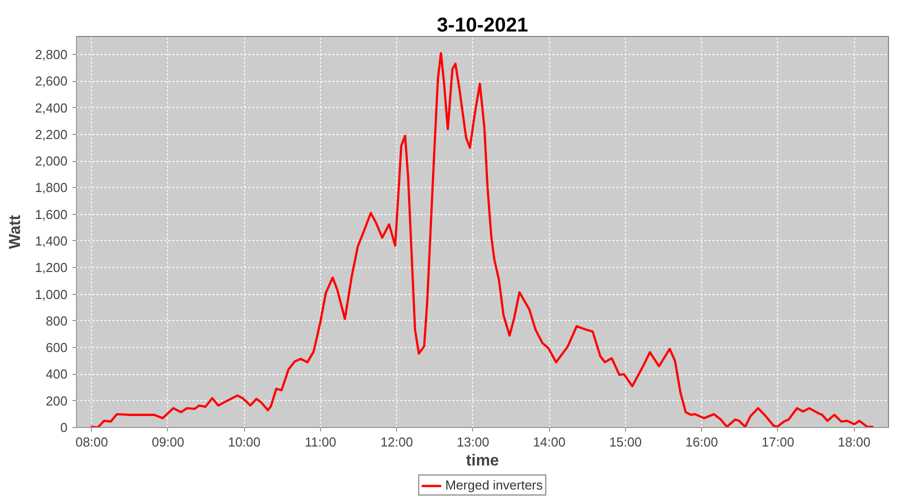 This screenshot has height=500, width=900. What do you see at coordinates (51, 240) in the screenshot?
I see `y-tick-label: 1,400` at bounding box center [51, 240].